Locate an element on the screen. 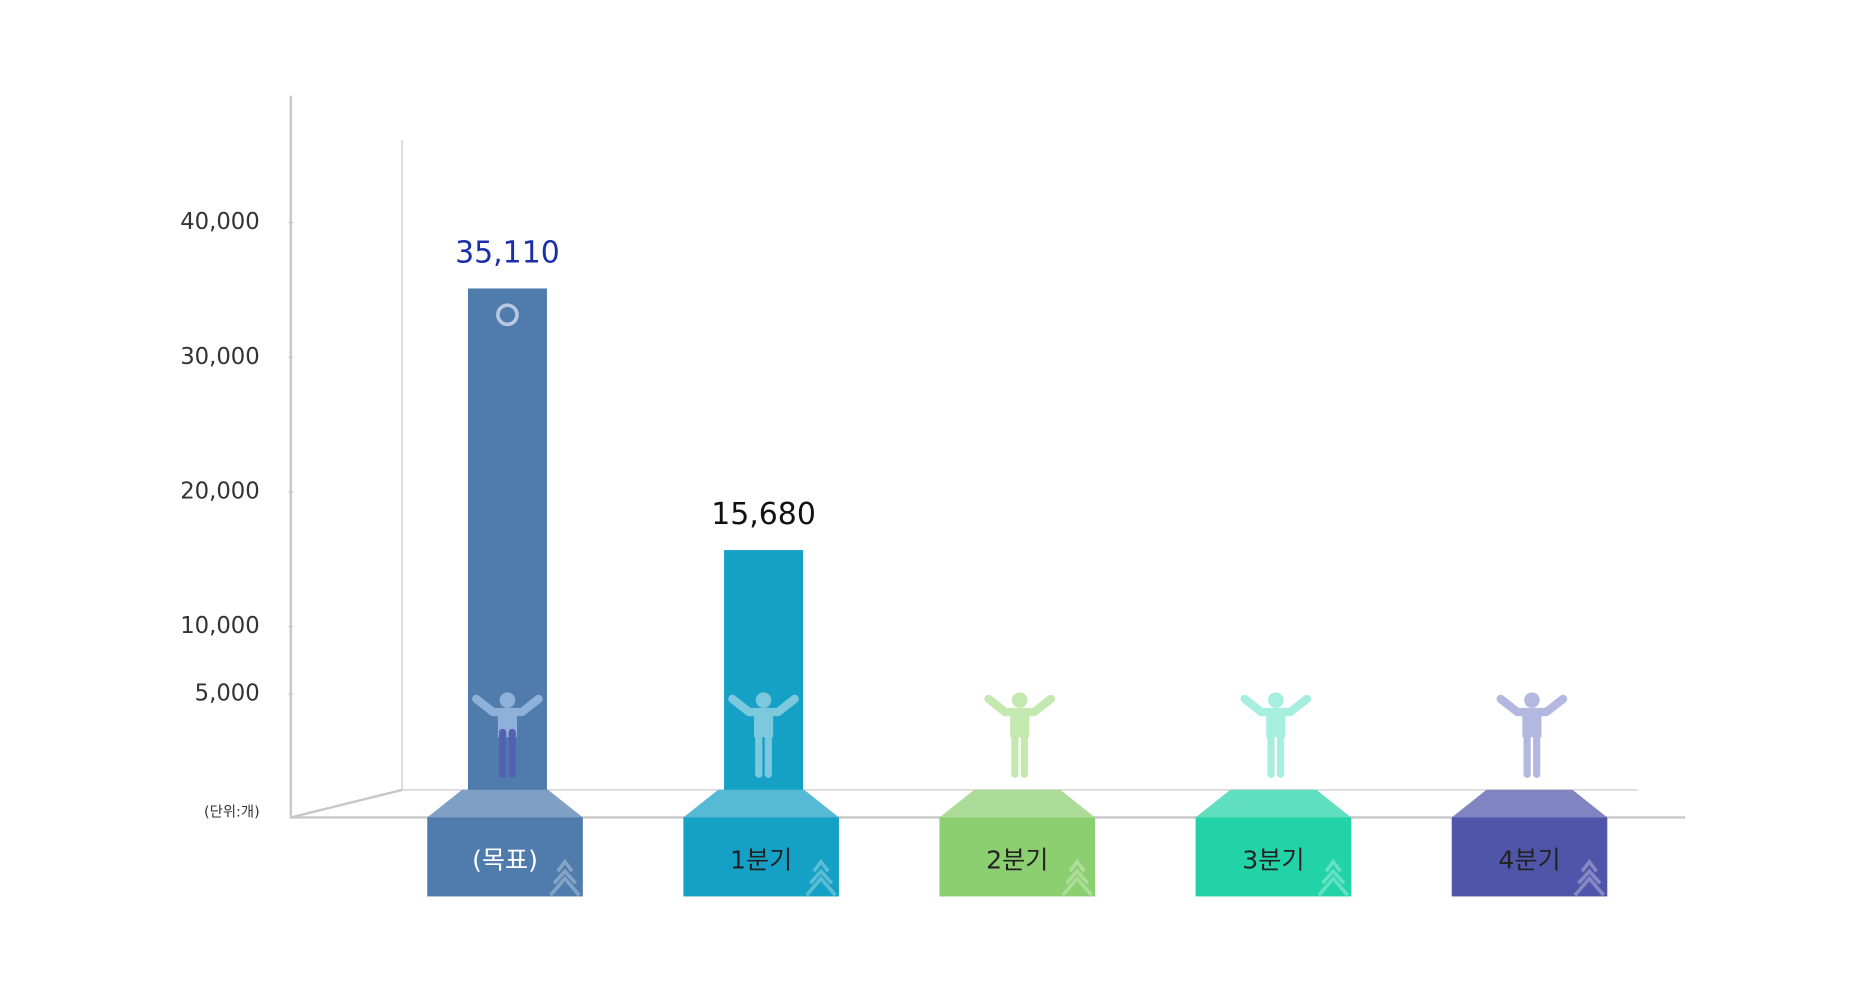  category-label: 4분기 is located at coordinates (1529, 860).